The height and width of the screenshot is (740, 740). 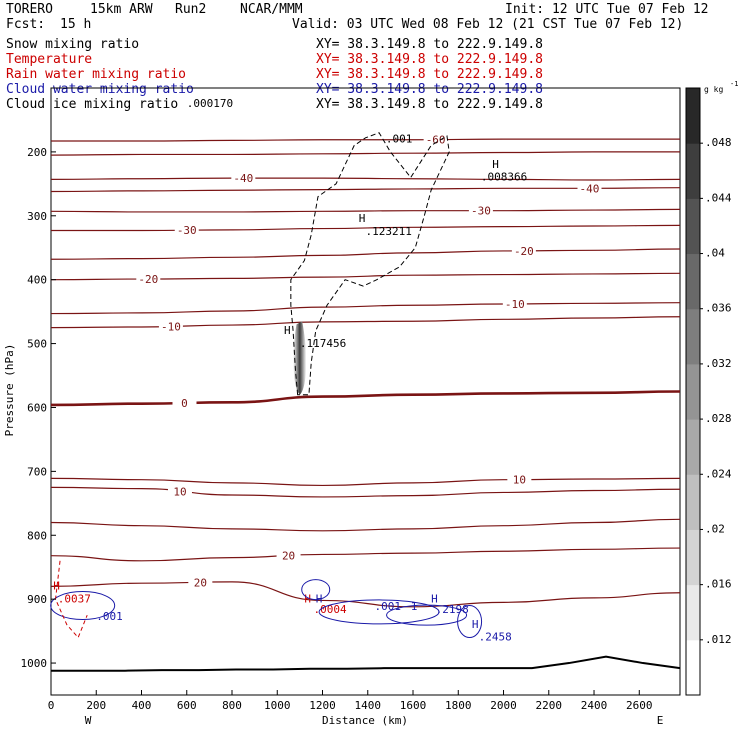 I want to click on y-tick-label: 1000, so click(x=34, y=663).